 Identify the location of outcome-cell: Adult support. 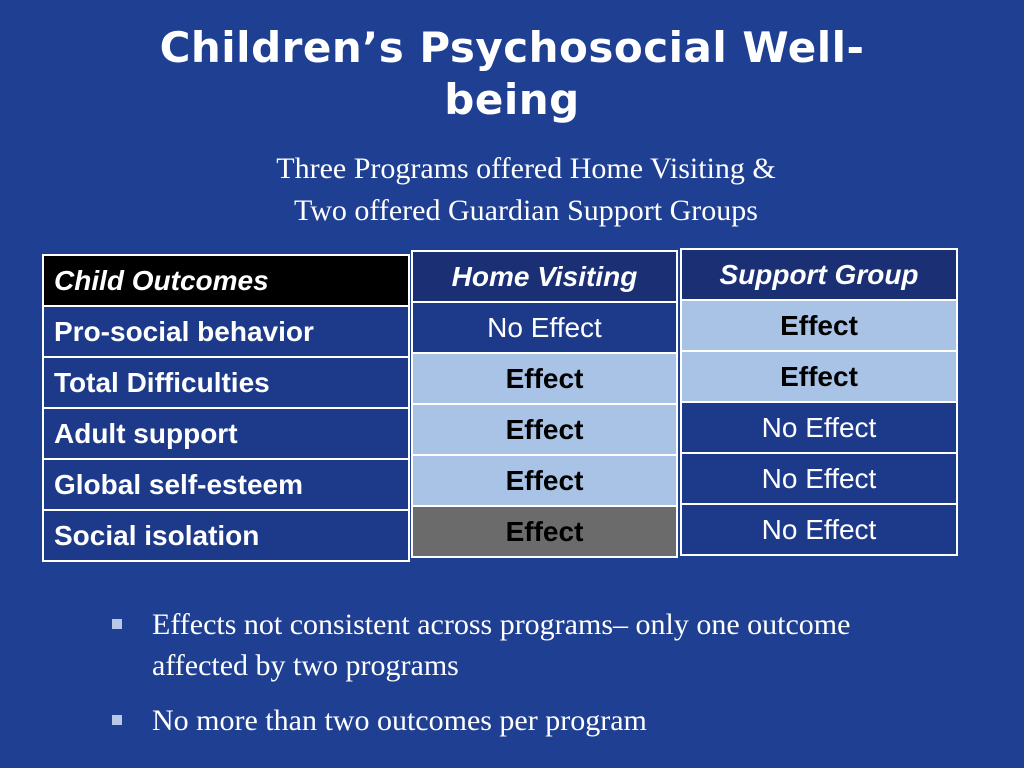
(226, 433).